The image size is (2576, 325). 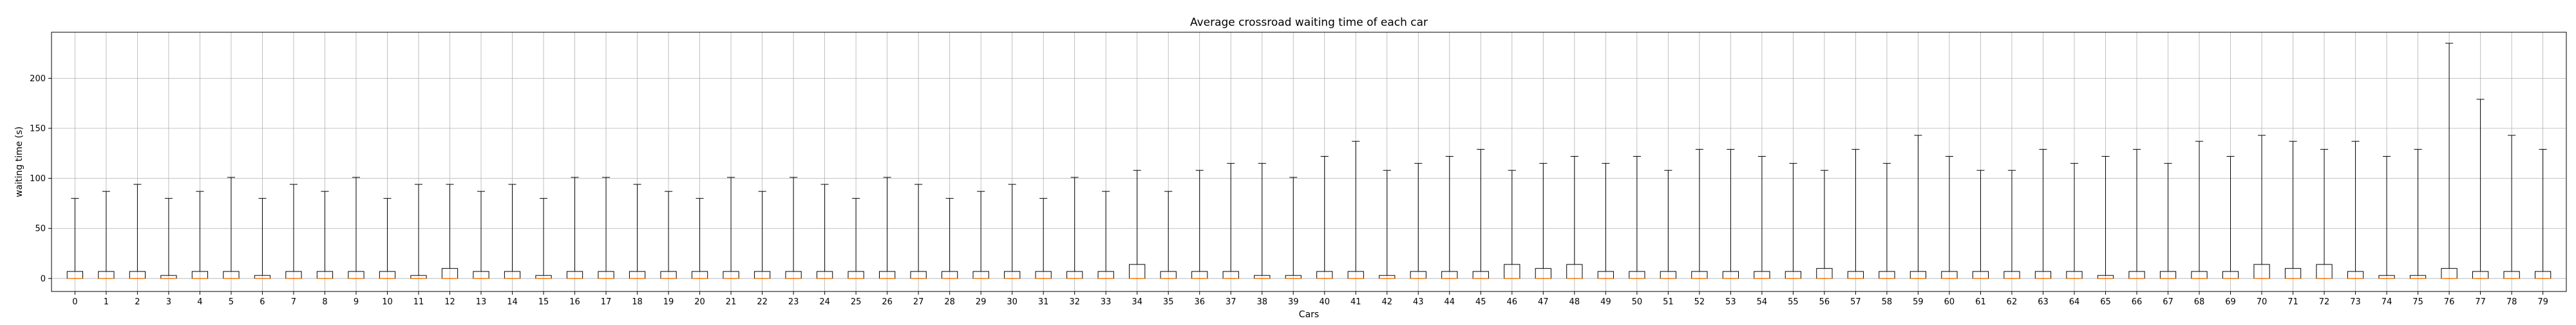 I want to click on x-tick-label: 39, so click(x=1293, y=302).